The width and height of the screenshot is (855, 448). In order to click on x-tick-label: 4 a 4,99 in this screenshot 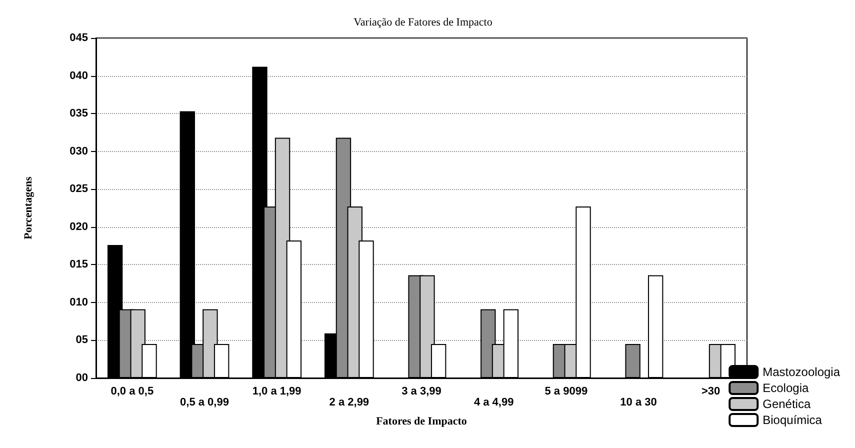, I will do `click(494, 402)`.